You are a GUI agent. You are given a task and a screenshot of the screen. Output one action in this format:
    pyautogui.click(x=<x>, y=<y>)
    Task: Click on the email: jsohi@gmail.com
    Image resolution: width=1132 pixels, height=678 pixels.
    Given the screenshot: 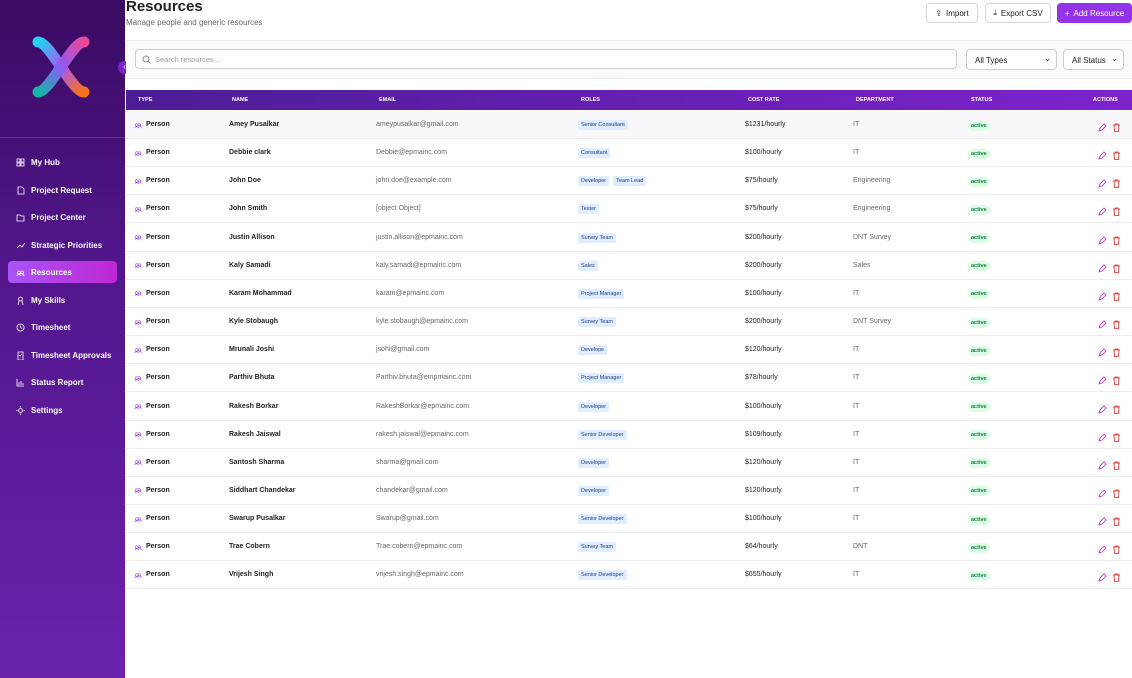 What is the action you would take?
    pyautogui.click(x=402, y=349)
    